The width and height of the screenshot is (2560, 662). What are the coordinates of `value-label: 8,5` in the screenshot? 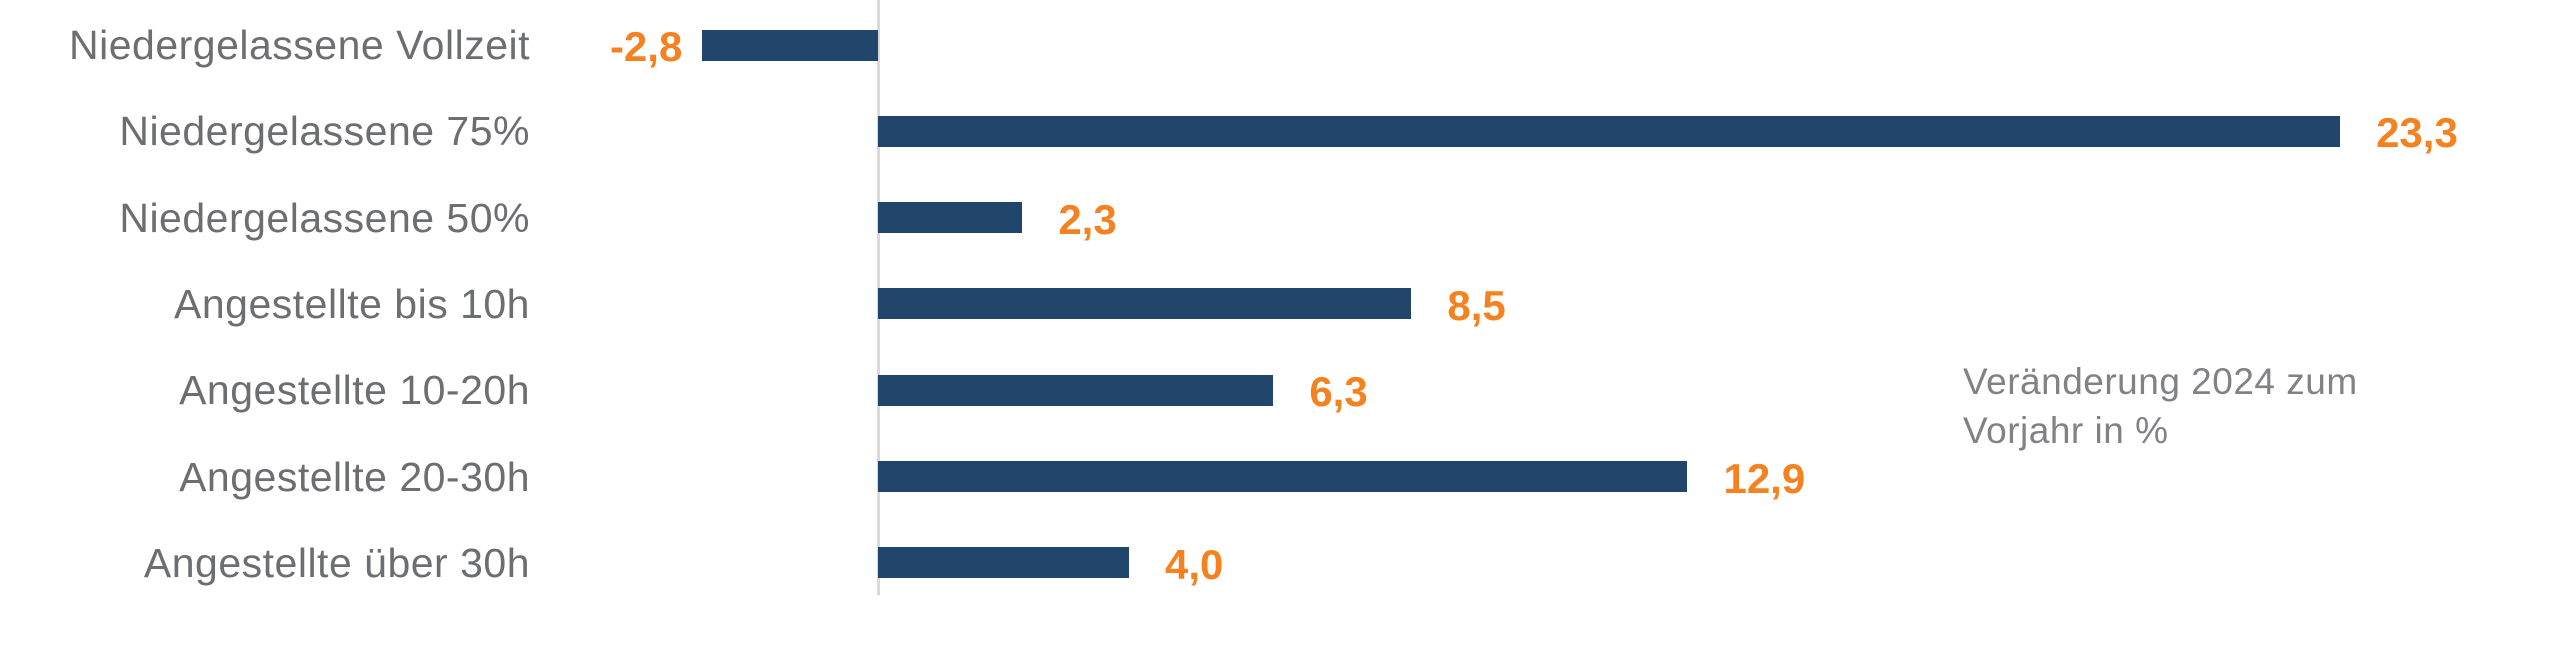 It's located at (1476, 305).